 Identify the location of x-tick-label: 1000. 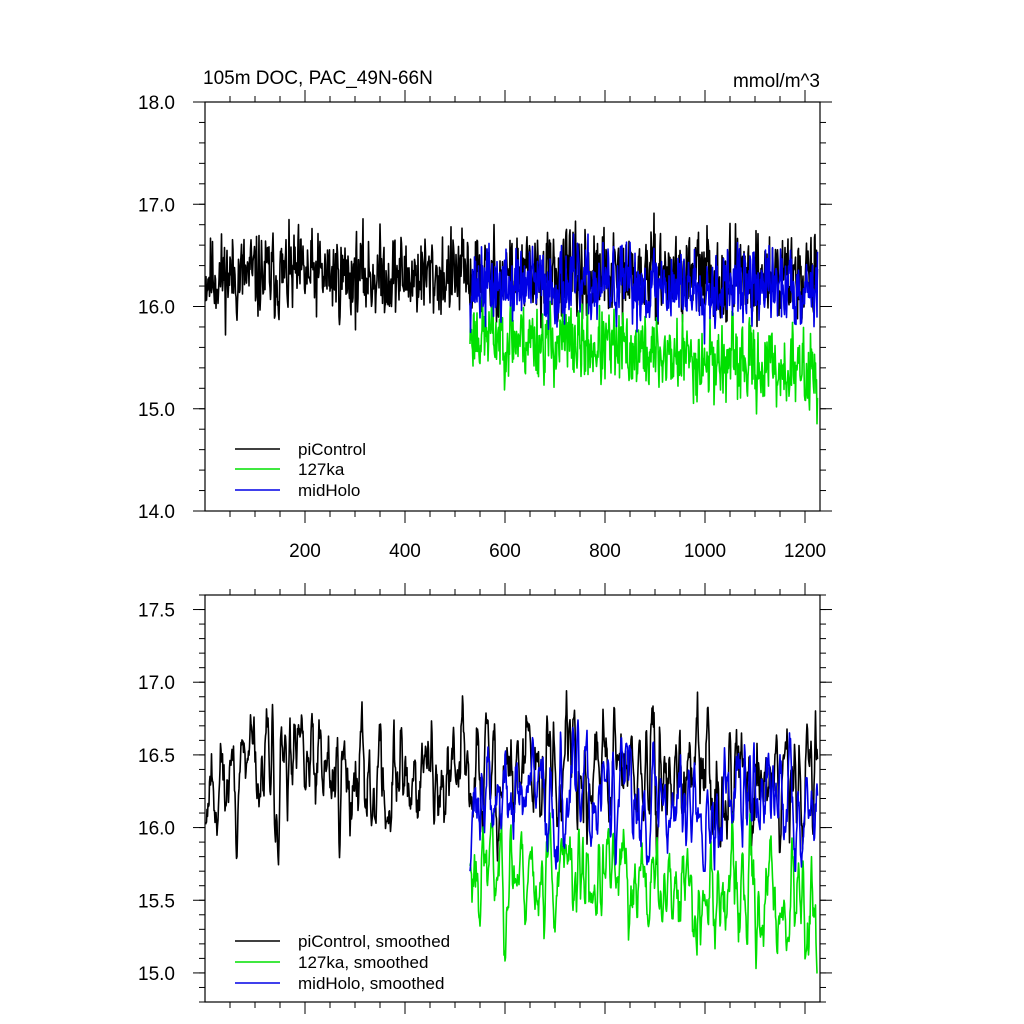
(705, 551).